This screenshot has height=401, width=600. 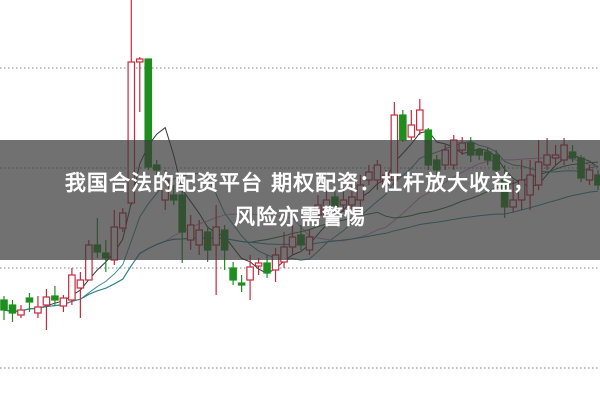 I want to click on title-line-1: 我国合法的配资平台 期权配资：杠杆放大收益，, so click(x=300, y=183).